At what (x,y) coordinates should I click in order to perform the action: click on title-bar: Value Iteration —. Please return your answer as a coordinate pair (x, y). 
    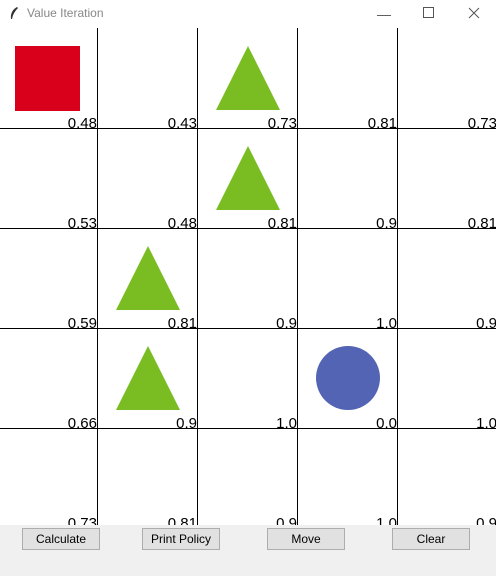
    Looking at the image, I should click on (248, 14).